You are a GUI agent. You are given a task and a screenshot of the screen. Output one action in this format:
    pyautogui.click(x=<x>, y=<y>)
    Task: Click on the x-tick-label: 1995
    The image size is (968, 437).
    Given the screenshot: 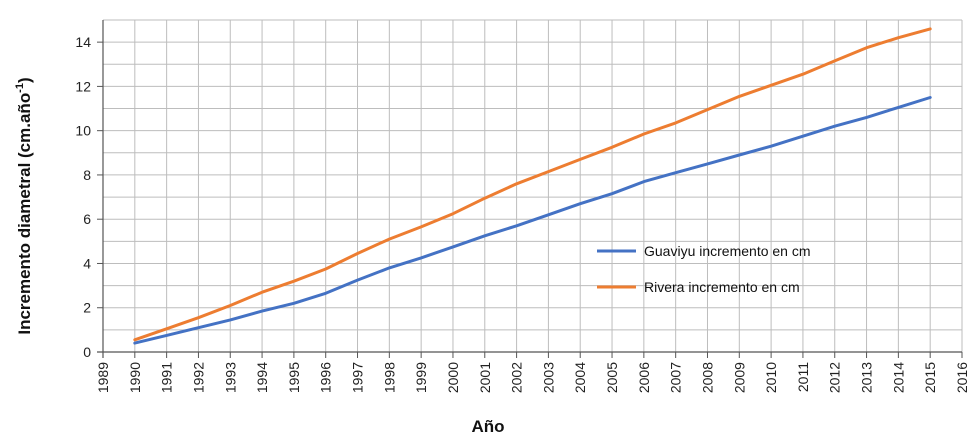 What is the action you would take?
    pyautogui.click(x=294, y=377)
    